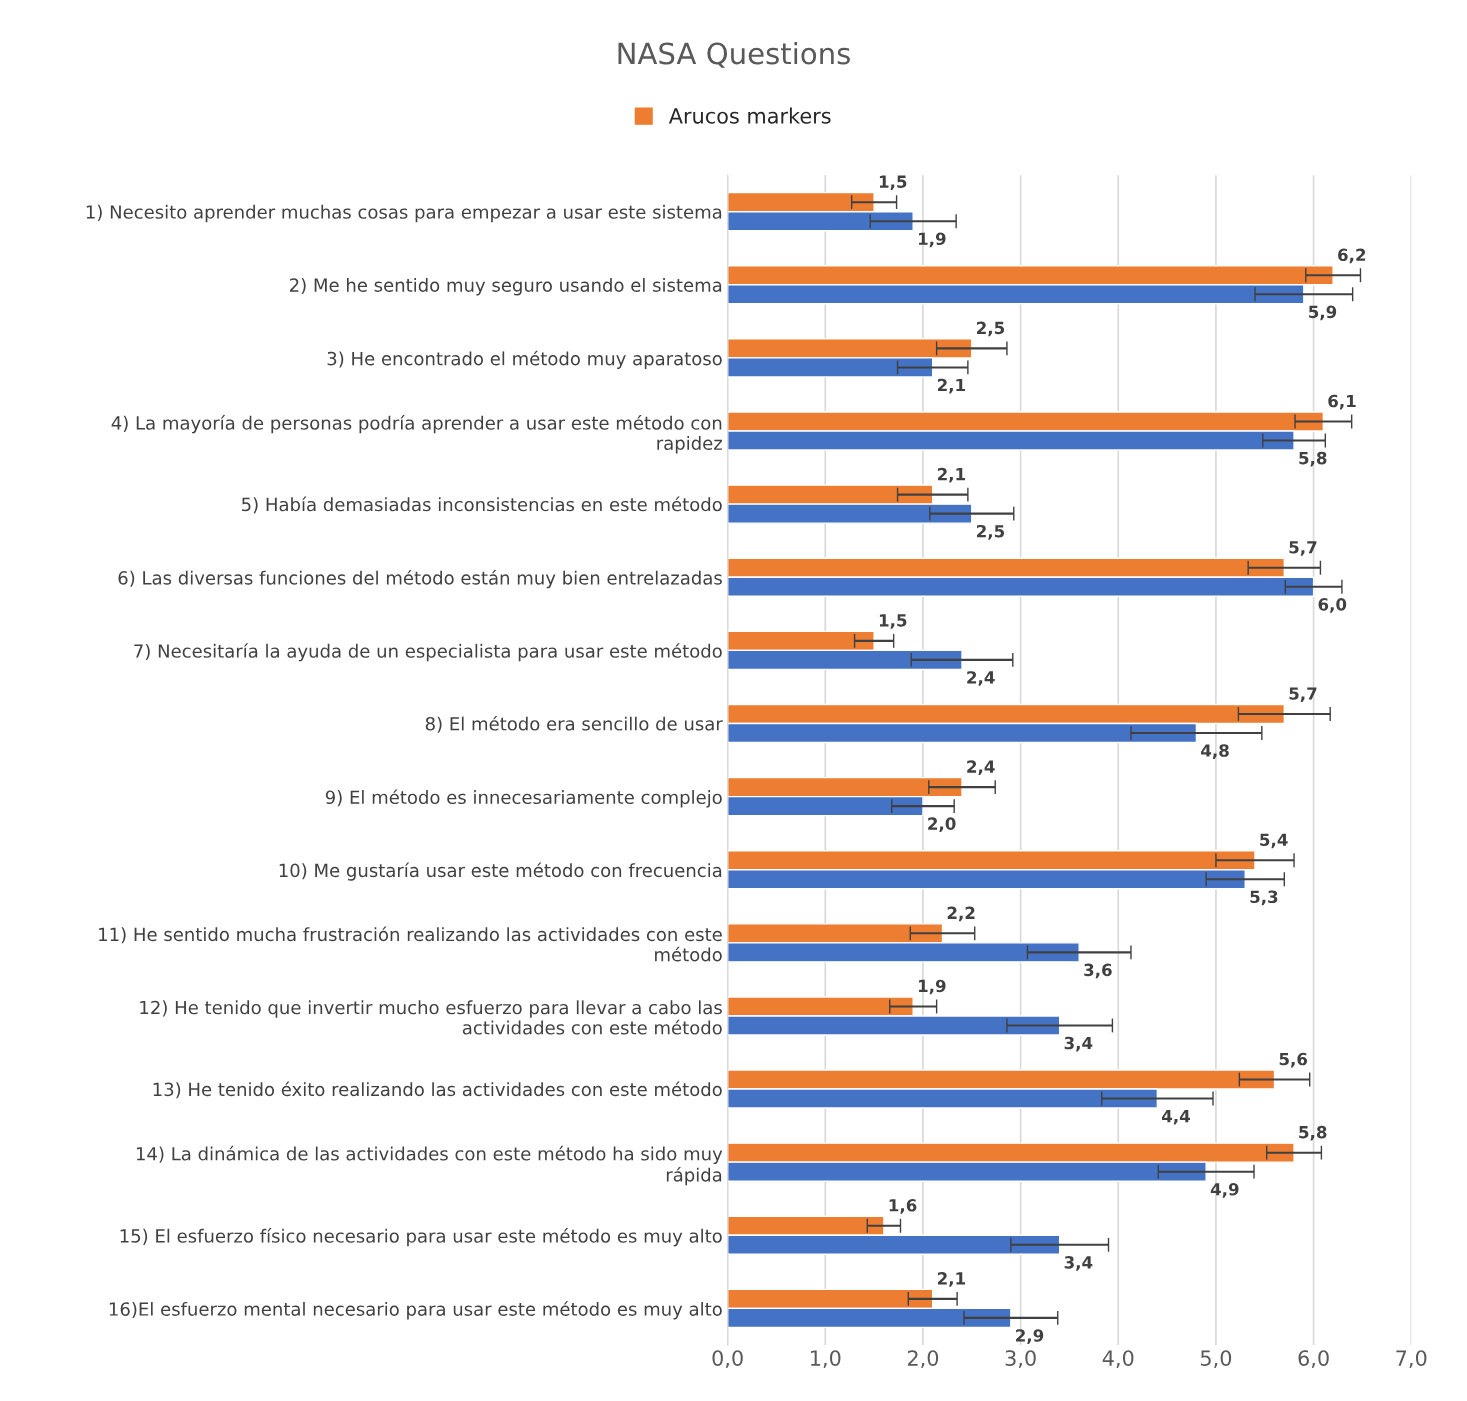 The image size is (1467, 1401). Describe the element at coordinates (574, 724) in the screenshot. I see `y-tick-label: 8) El método era sencillo de usar` at that location.